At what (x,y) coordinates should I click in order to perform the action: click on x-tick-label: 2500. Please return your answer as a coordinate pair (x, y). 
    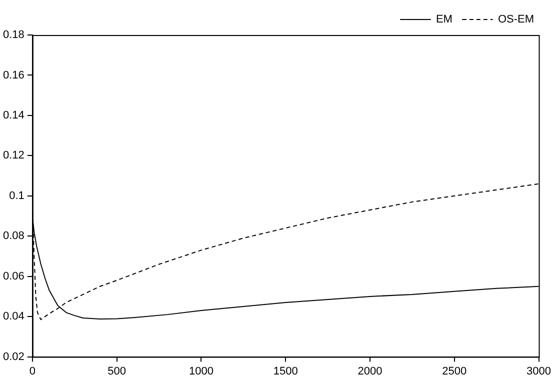
    Looking at the image, I should click on (454, 371).